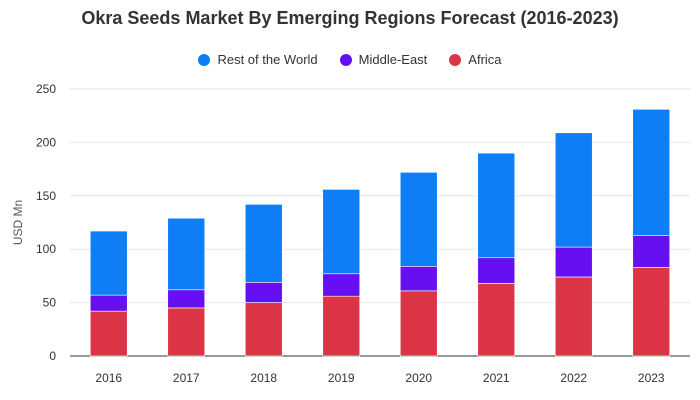  What do you see at coordinates (186, 378) in the screenshot?
I see `x-tick-label-2017: 2017` at bounding box center [186, 378].